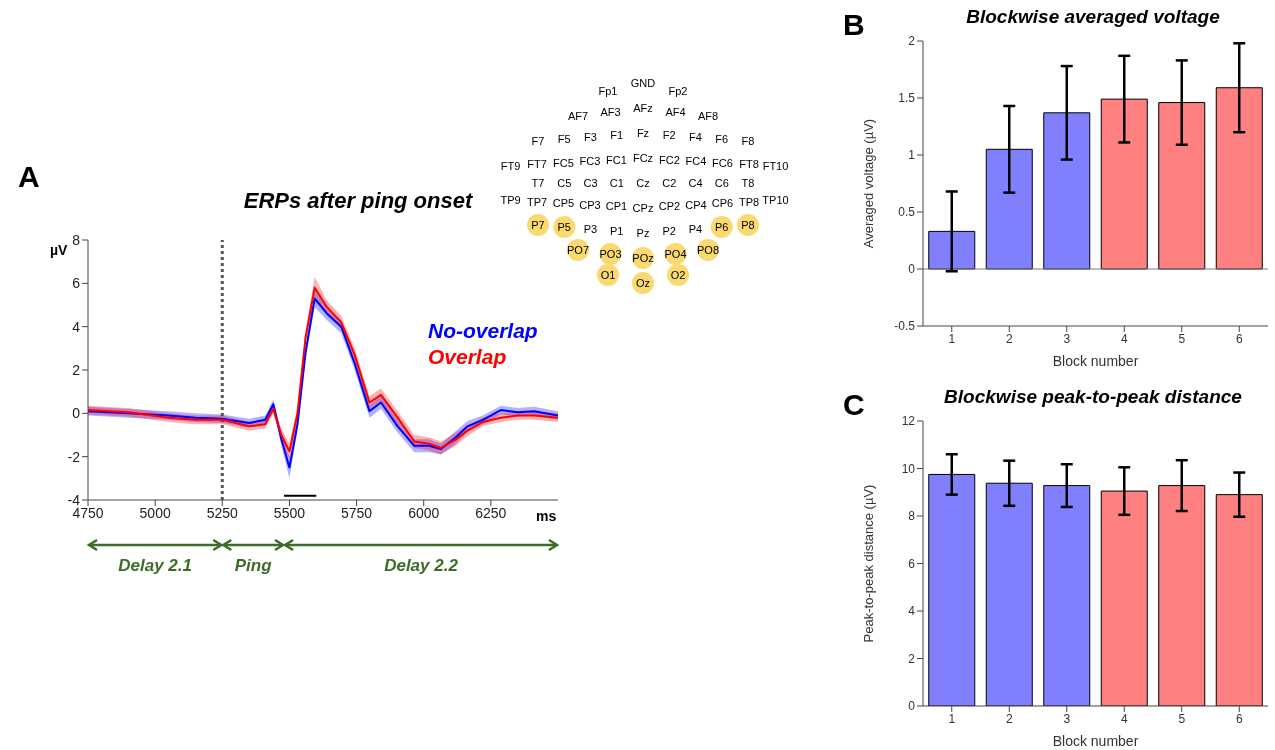 The image size is (1275, 750). I want to click on category-label: Pz, so click(643, 233).